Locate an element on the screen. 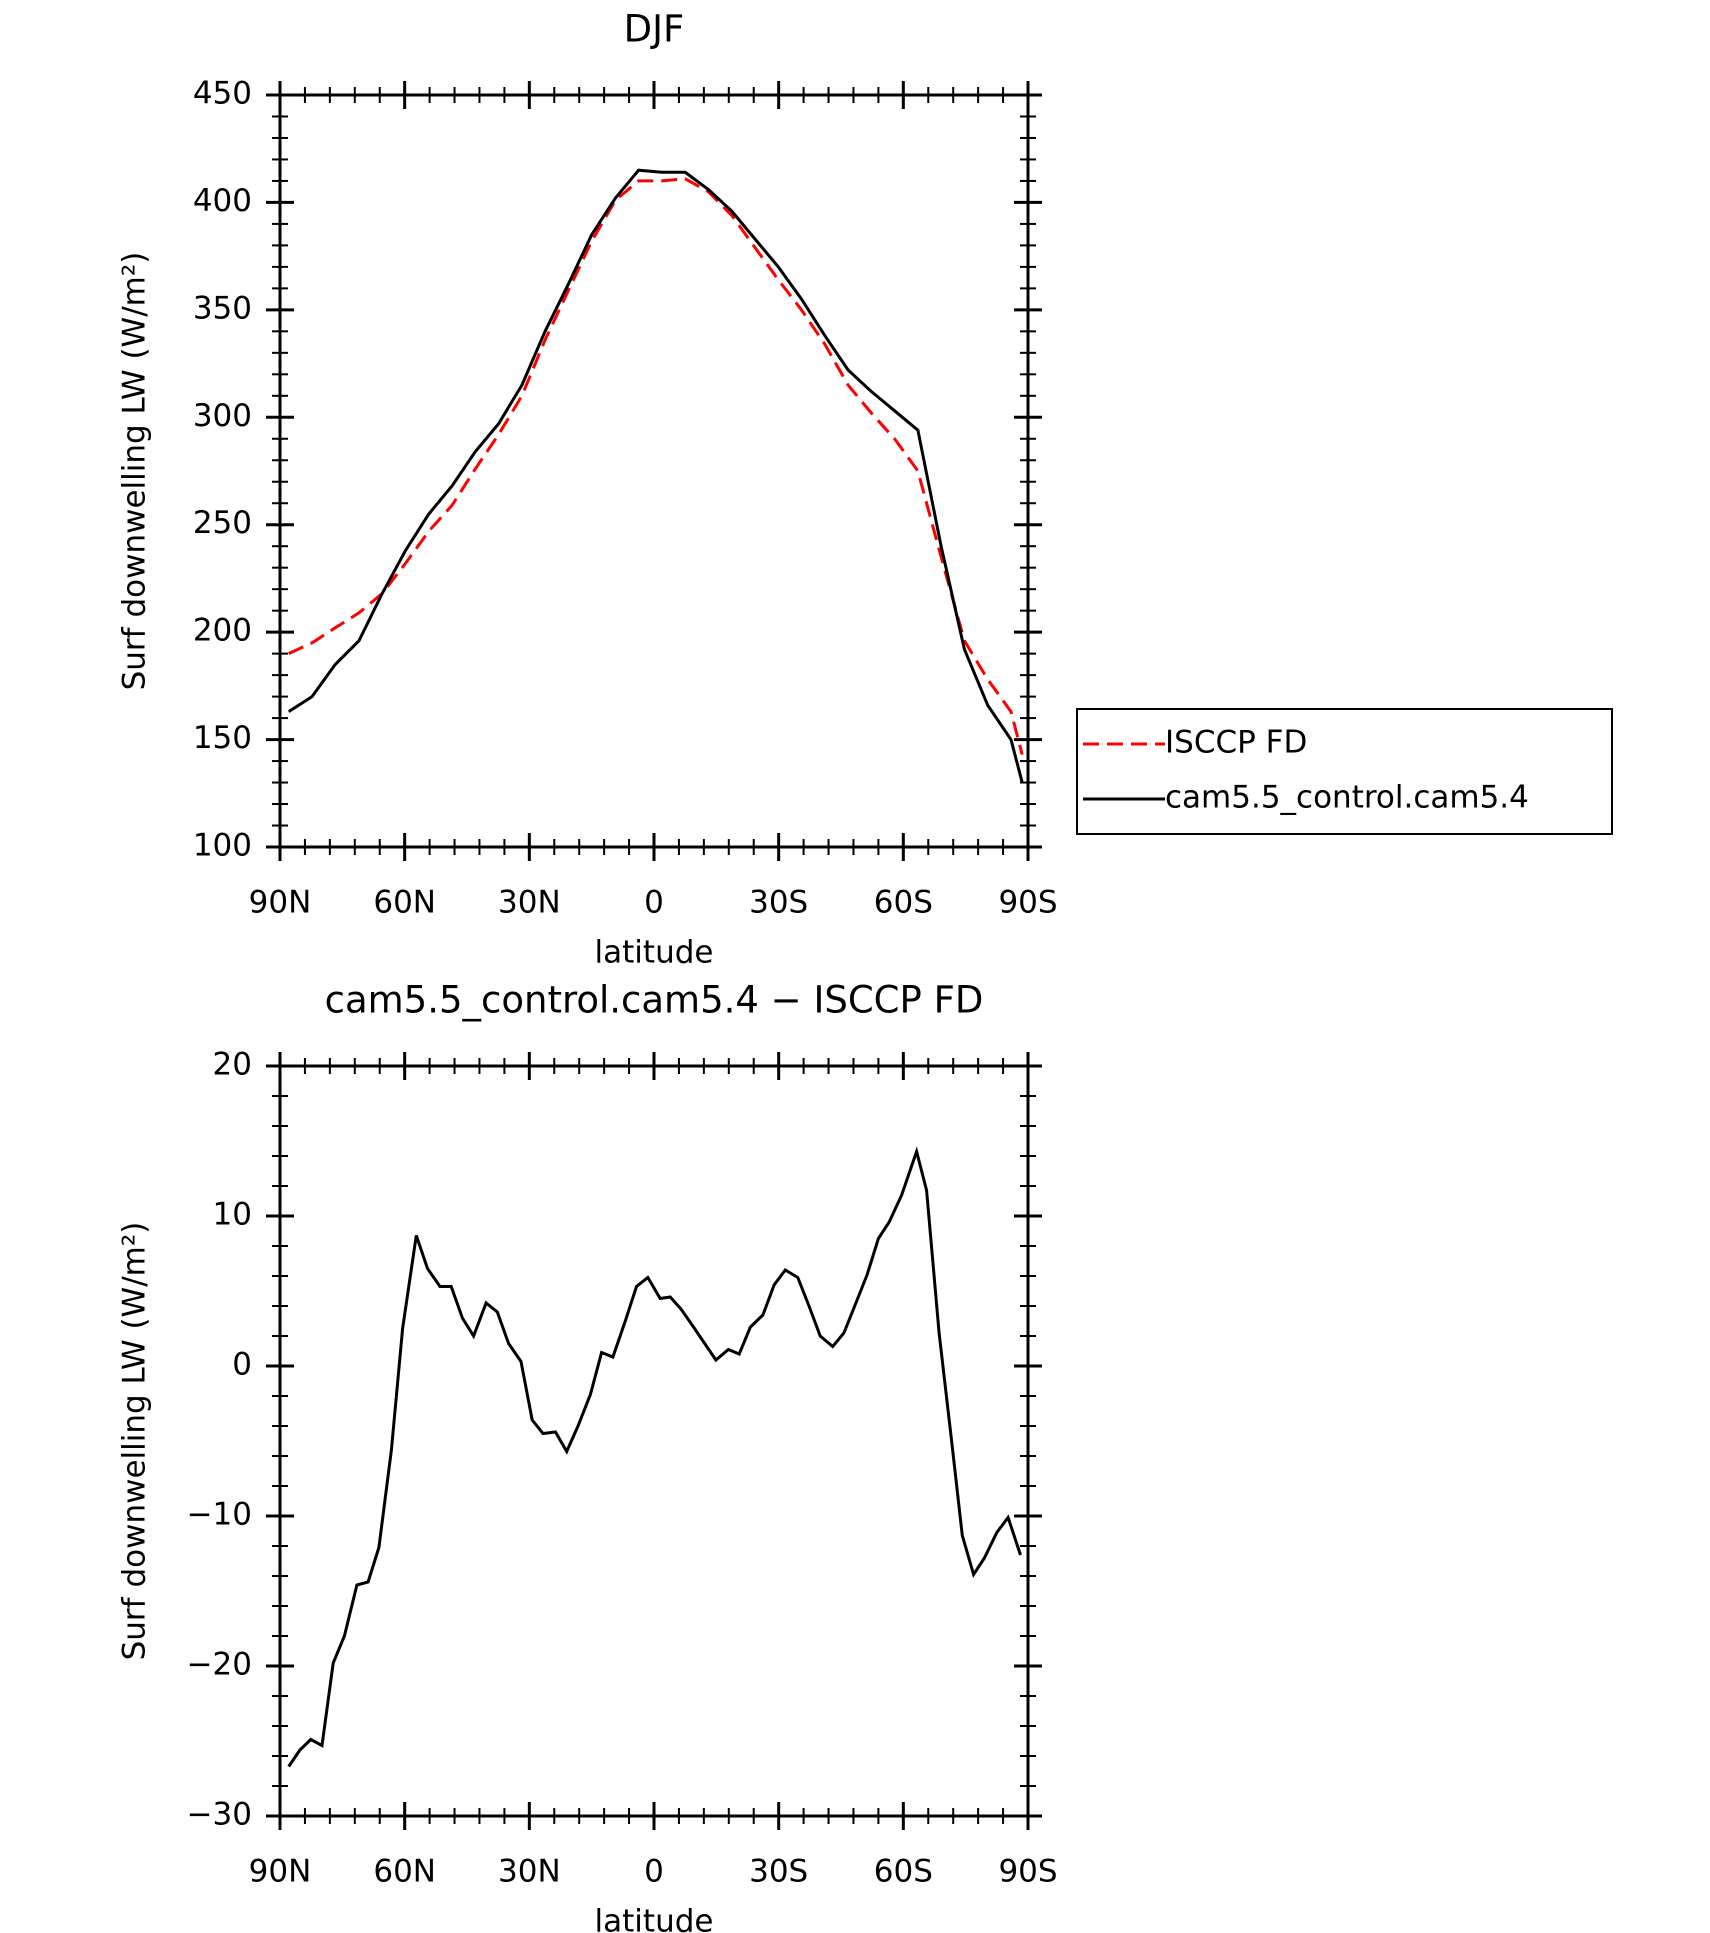  y-tick-label: 250 is located at coordinates (222, 523).